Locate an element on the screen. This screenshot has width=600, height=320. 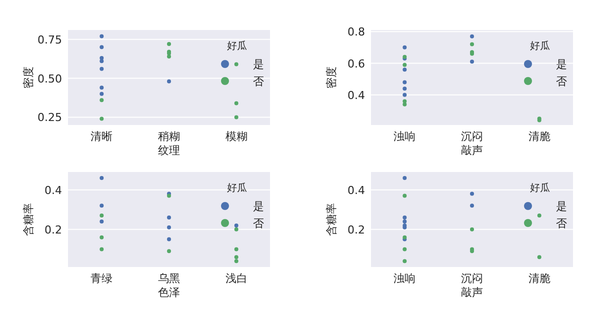
y-tick-label: 0.8 is located at coordinates (356, 32).